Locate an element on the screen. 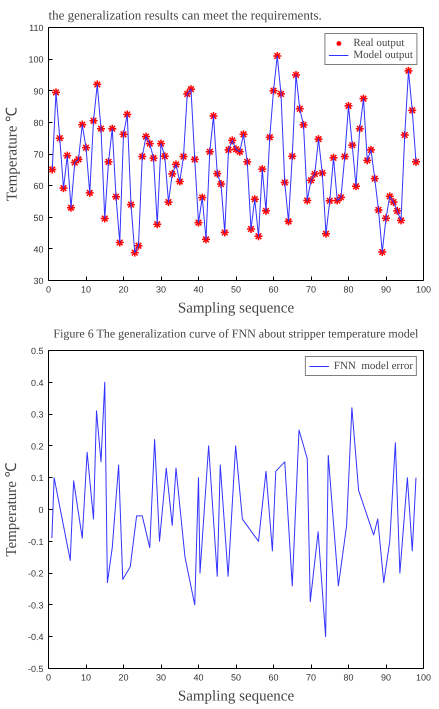  y-tick-label: -0.3 is located at coordinates (36, 605).